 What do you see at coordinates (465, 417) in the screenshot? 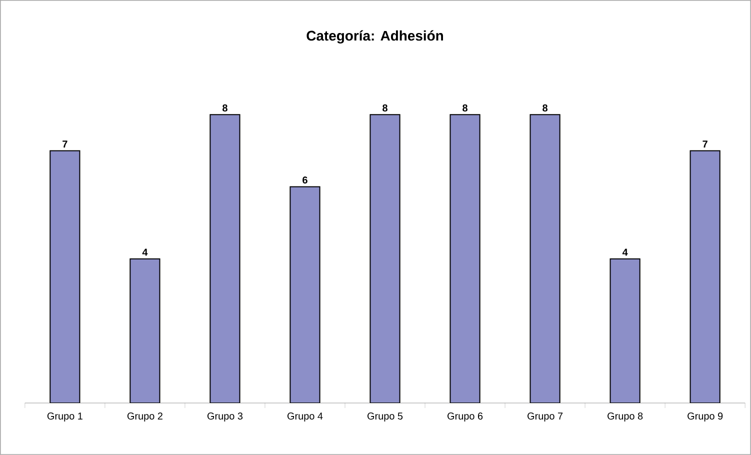
I see `x-tick-label: Grupo 6` at bounding box center [465, 417].